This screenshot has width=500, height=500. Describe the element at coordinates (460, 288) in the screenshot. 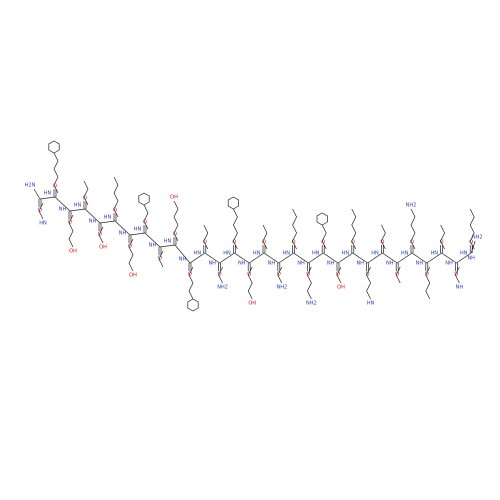

I see `side-chain-label: NH` at that location.